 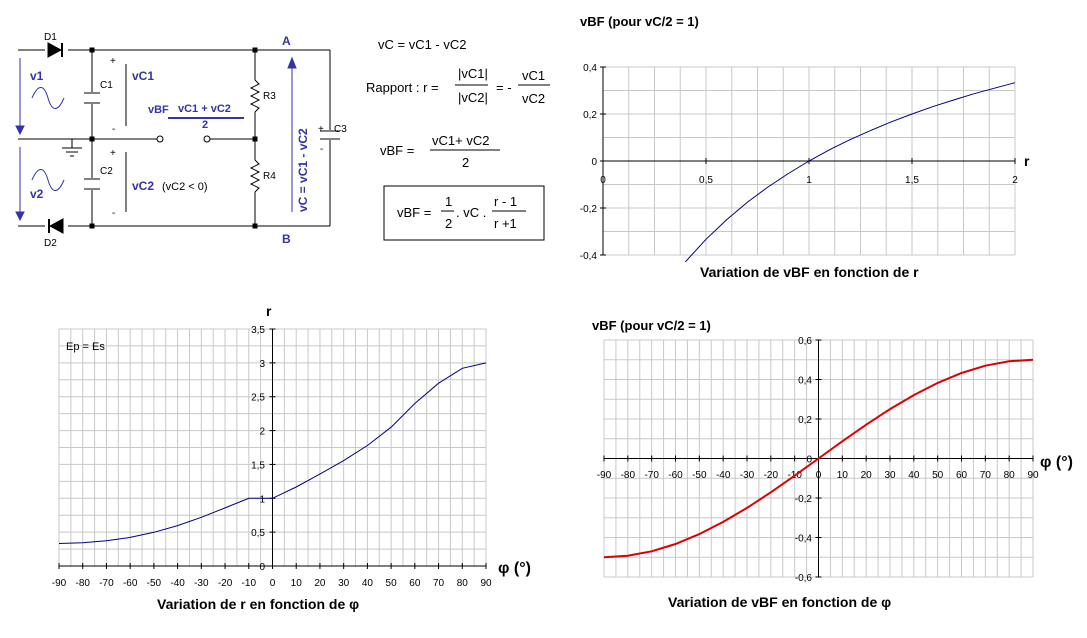 What do you see at coordinates (286, 41) in the screenshot?
I see `node-a: A` at bounding box center [286, 41].